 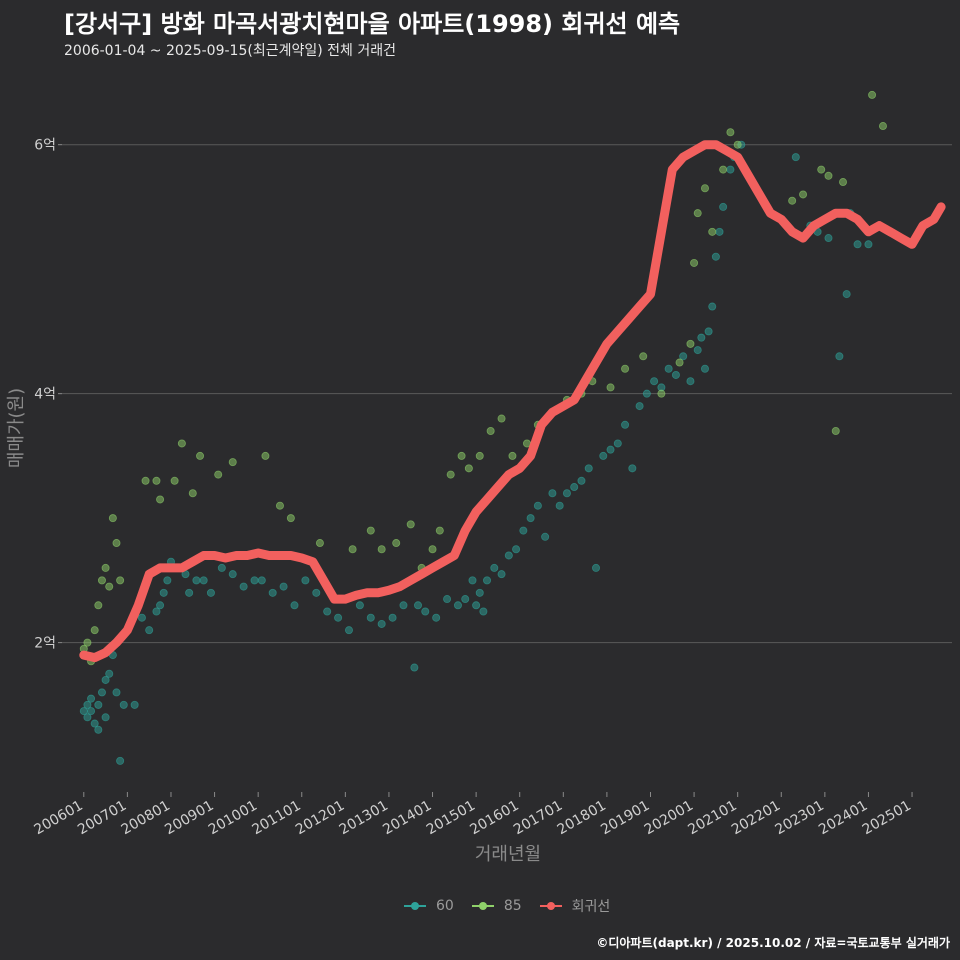 I want to click on x-tick-label: 201201, so click(x=320, y=818).